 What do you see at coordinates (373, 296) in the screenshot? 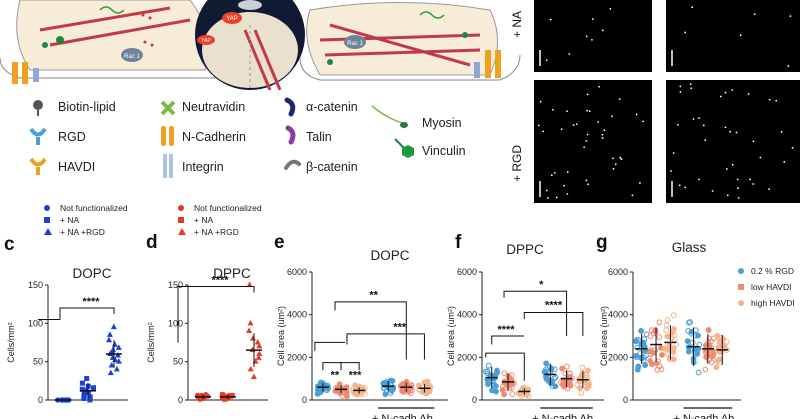
I see `significance-label: **` at bounding box center [373, 296].